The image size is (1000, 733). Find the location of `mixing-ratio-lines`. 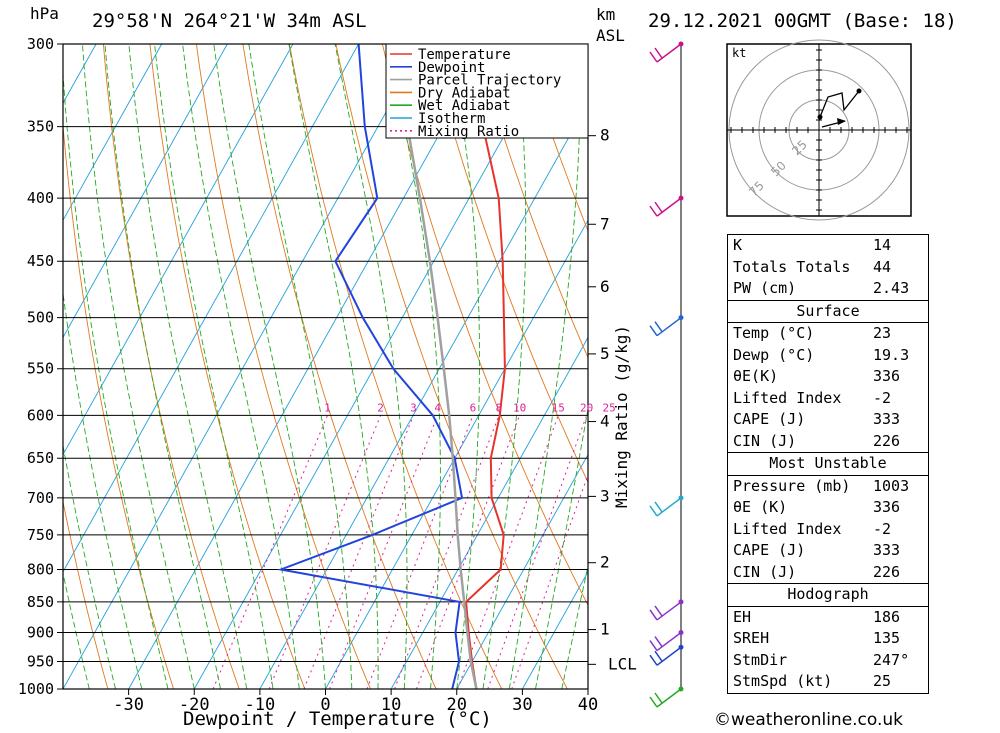

mixing-ratio-lines is located at coordinates (400, 552).